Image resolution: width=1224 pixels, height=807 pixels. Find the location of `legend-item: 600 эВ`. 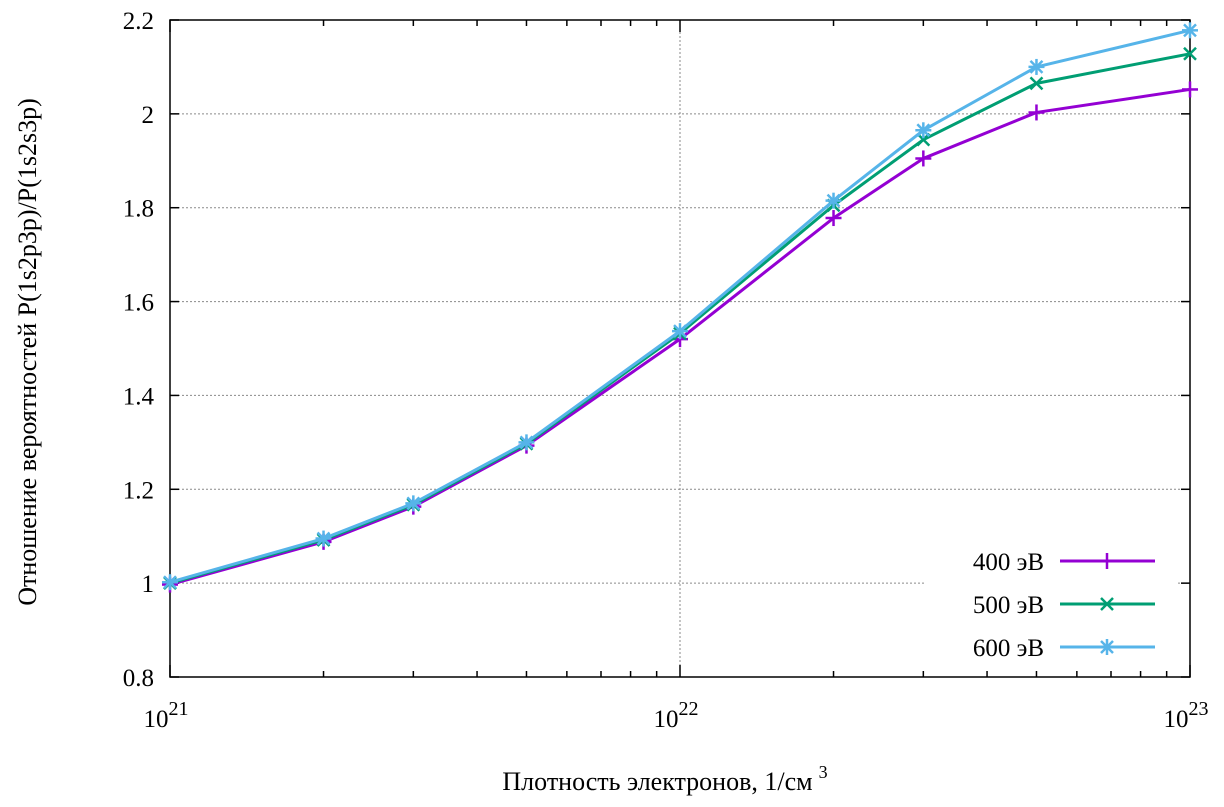

legend-item: 600 эВ is located at coordinates (1064, 648).